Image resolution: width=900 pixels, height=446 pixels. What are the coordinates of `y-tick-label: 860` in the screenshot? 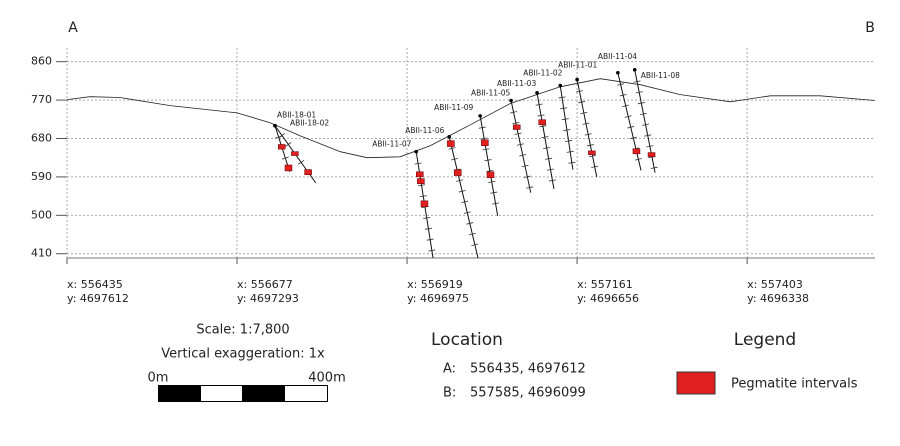 It's located at (41, 61).